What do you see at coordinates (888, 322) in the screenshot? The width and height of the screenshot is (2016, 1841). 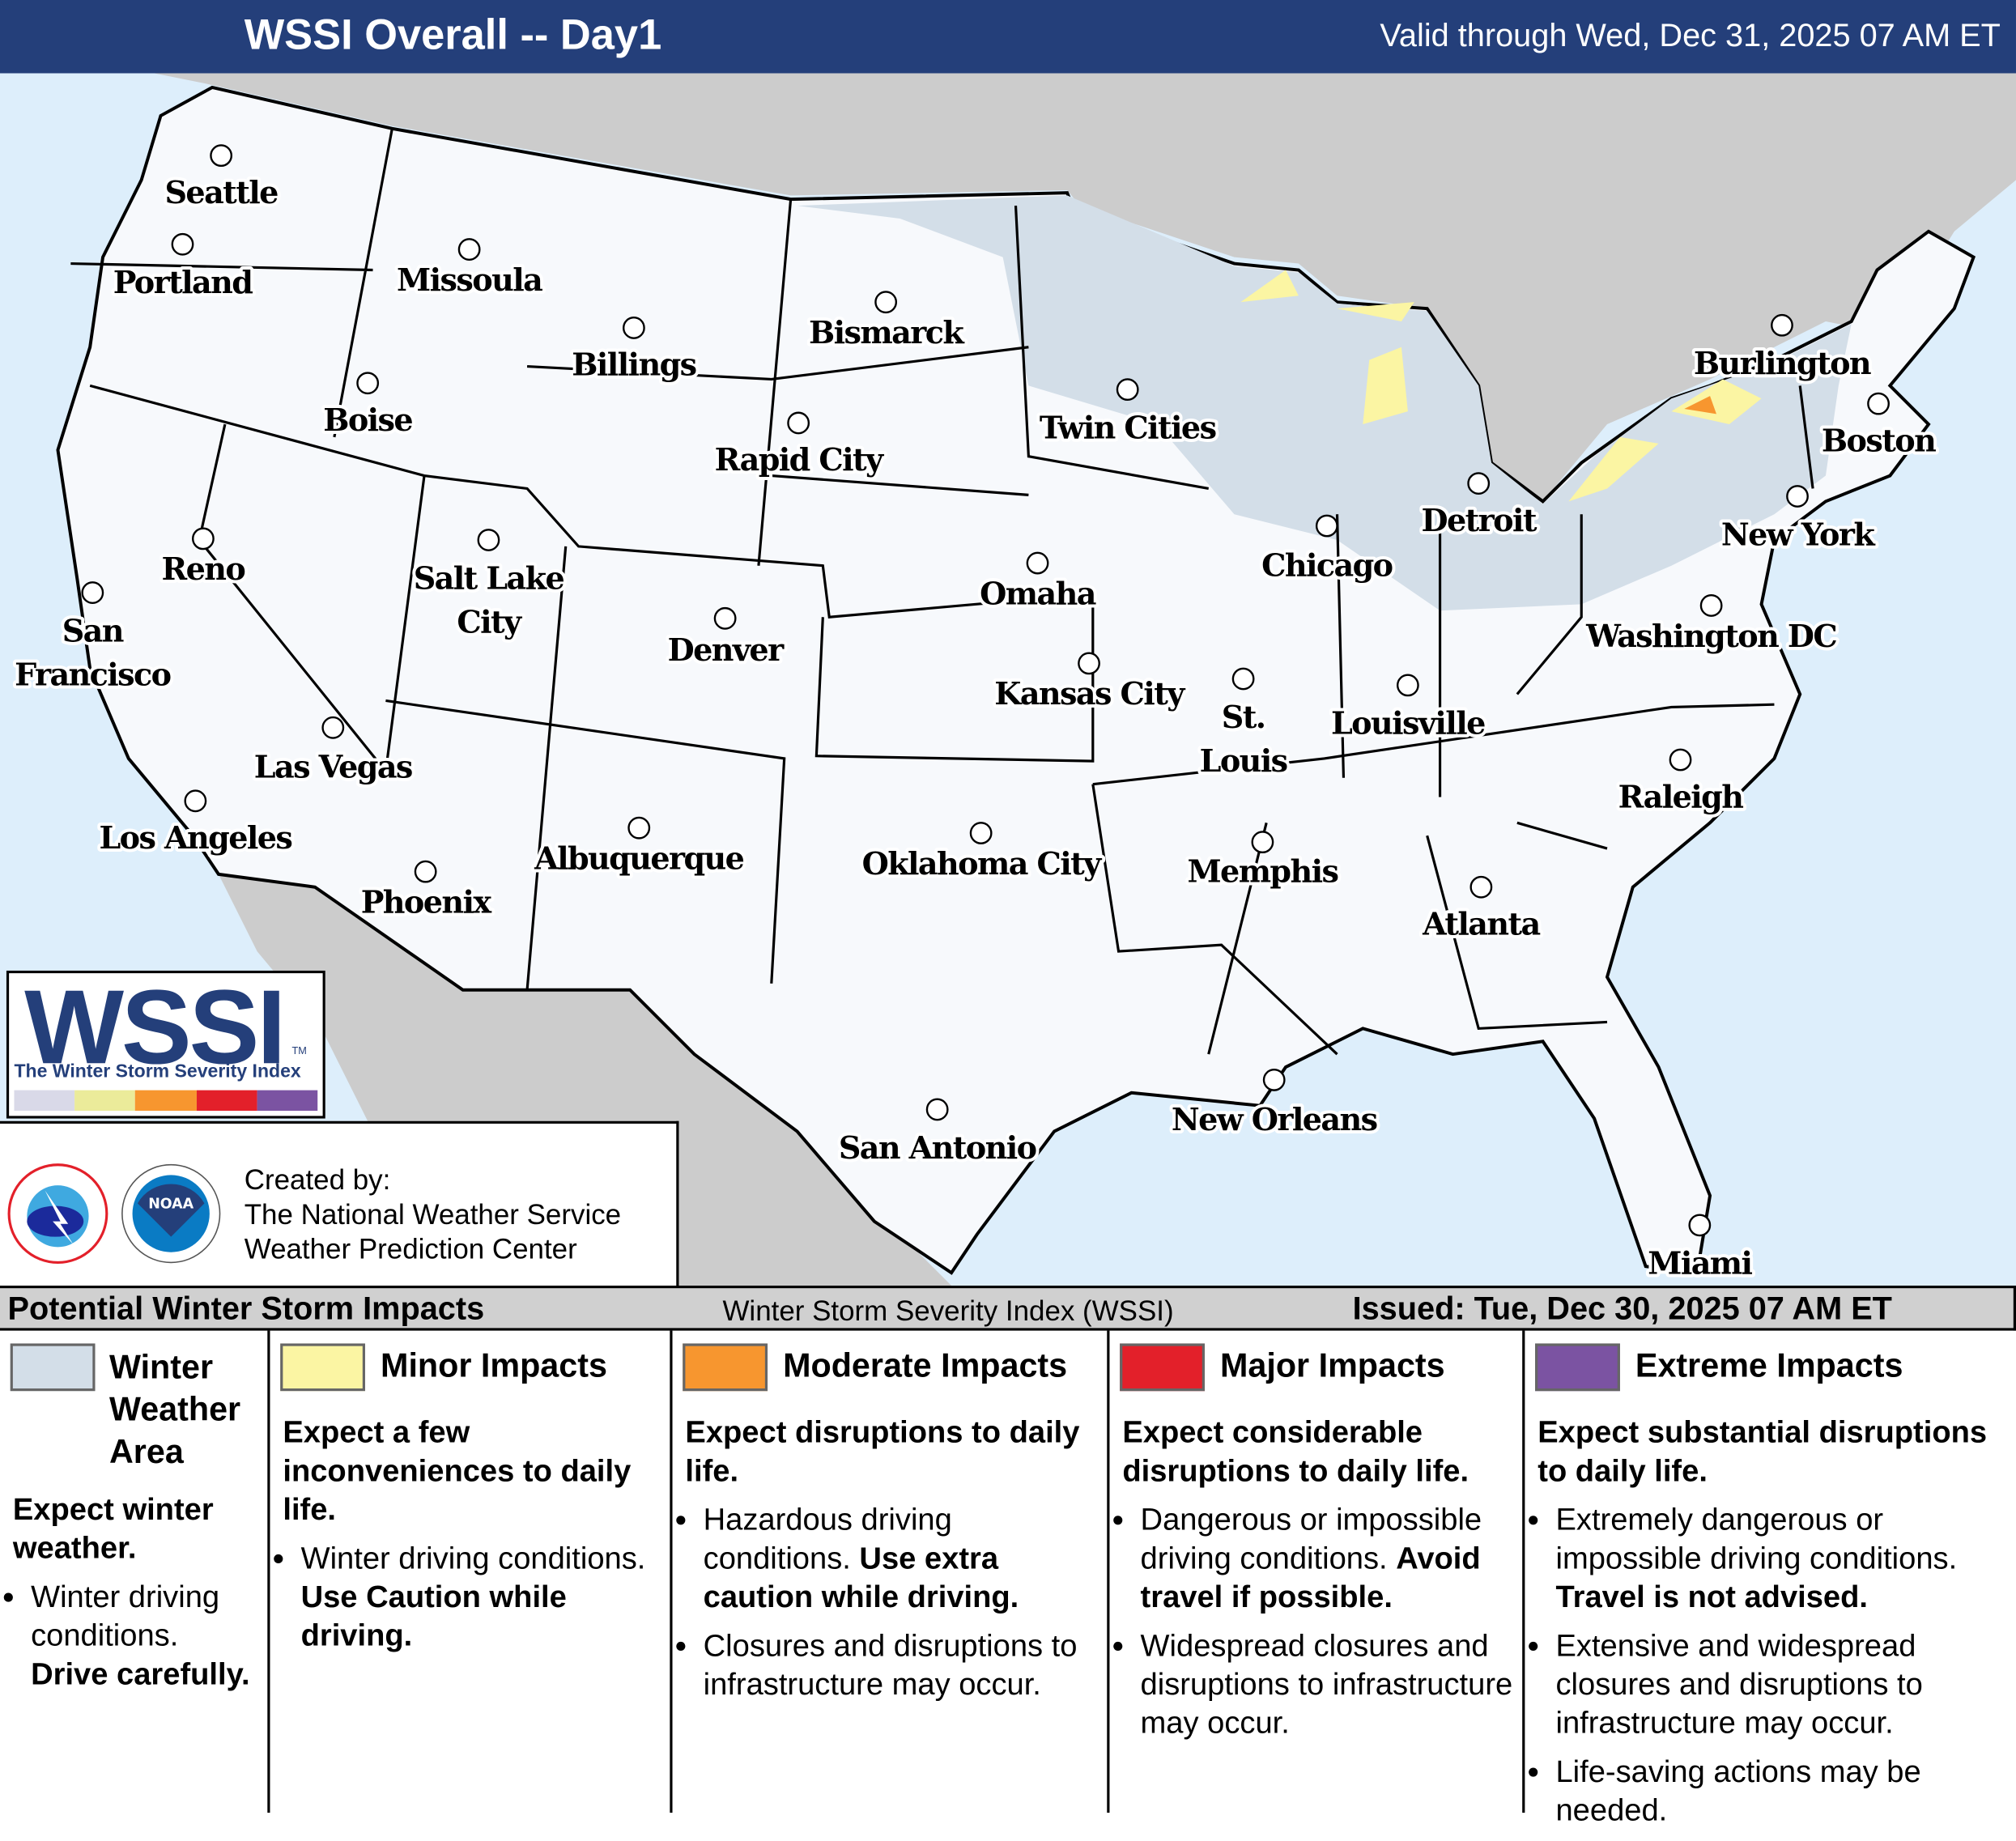 I see `city-bismarck: Bismarck` at bounding box center [888, 322].